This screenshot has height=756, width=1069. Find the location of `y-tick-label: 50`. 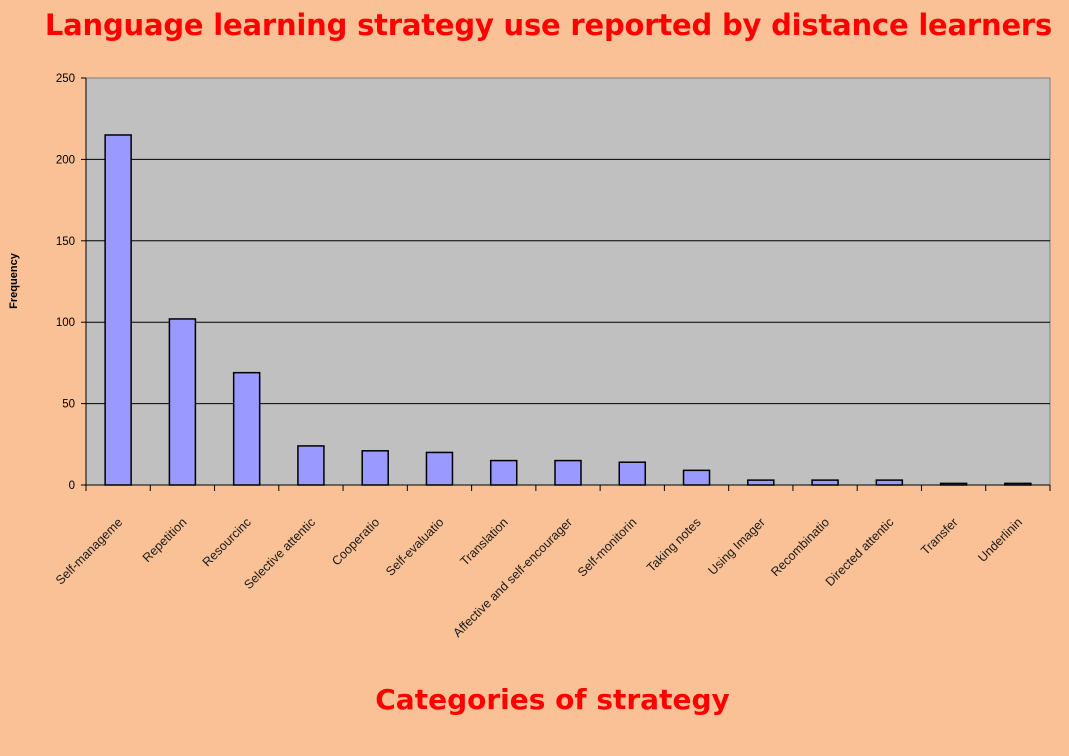

y-tick-label: 50 is located at coordinates (68, 405).